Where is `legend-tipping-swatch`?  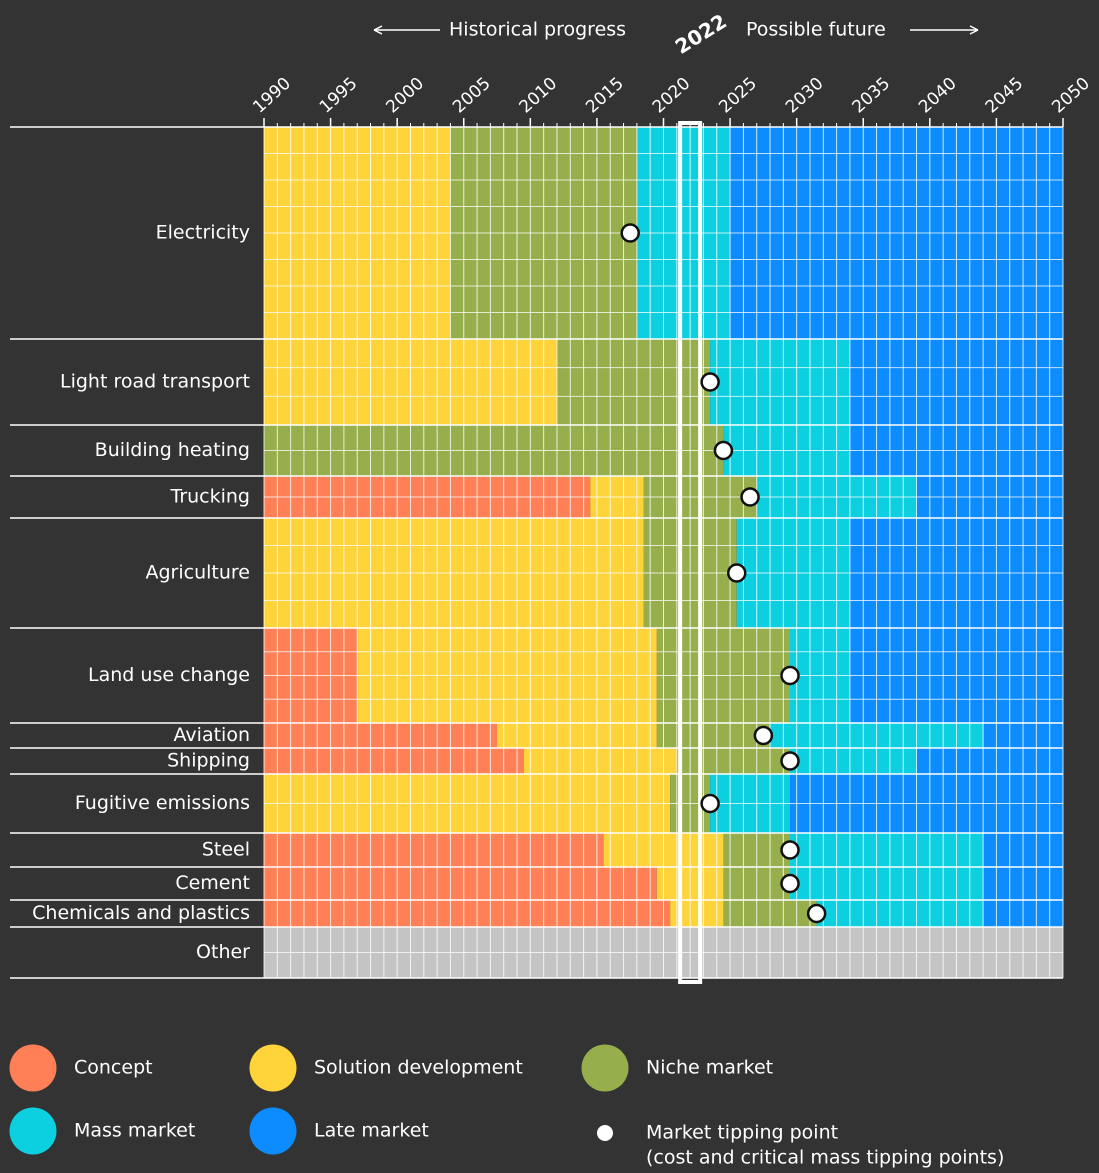 legend-tipping-swatch is located at coordinates (605, 1133).